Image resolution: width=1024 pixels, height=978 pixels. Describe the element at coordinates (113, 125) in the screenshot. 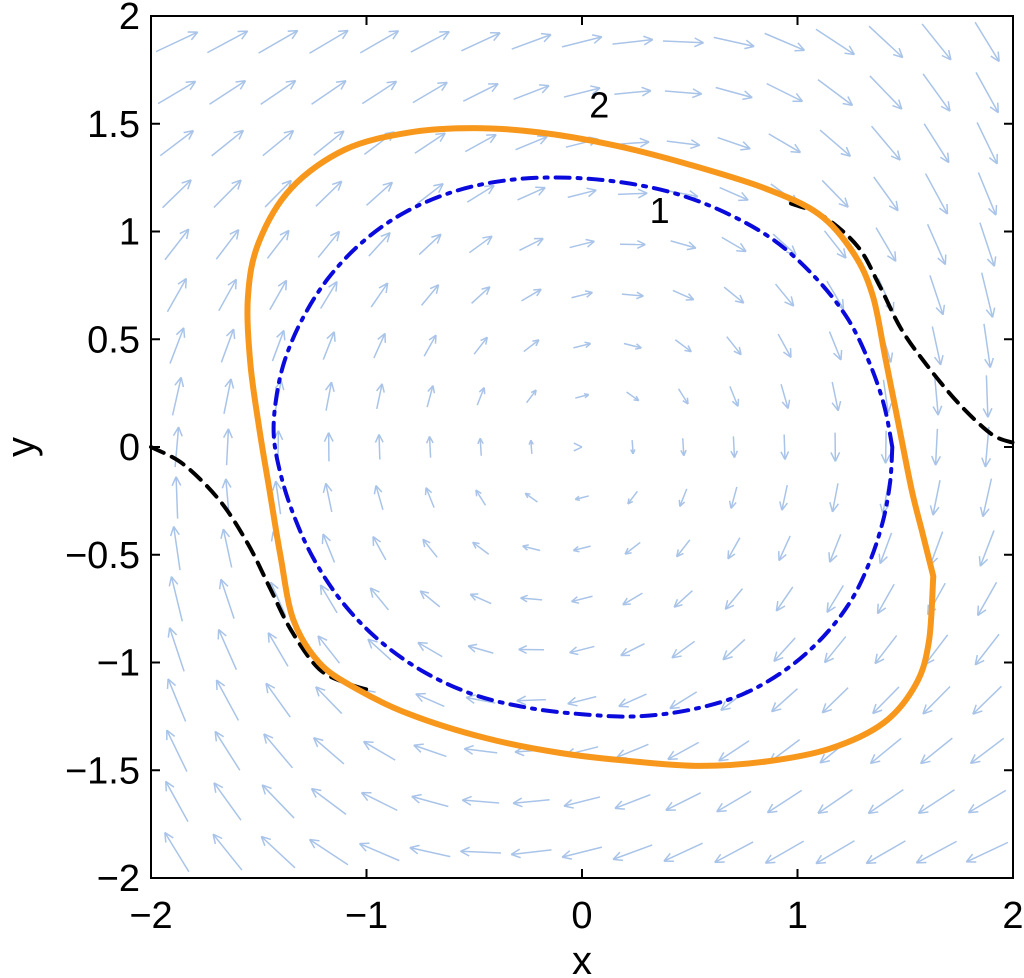

I see `y-tick-label: 1.5` at that location.